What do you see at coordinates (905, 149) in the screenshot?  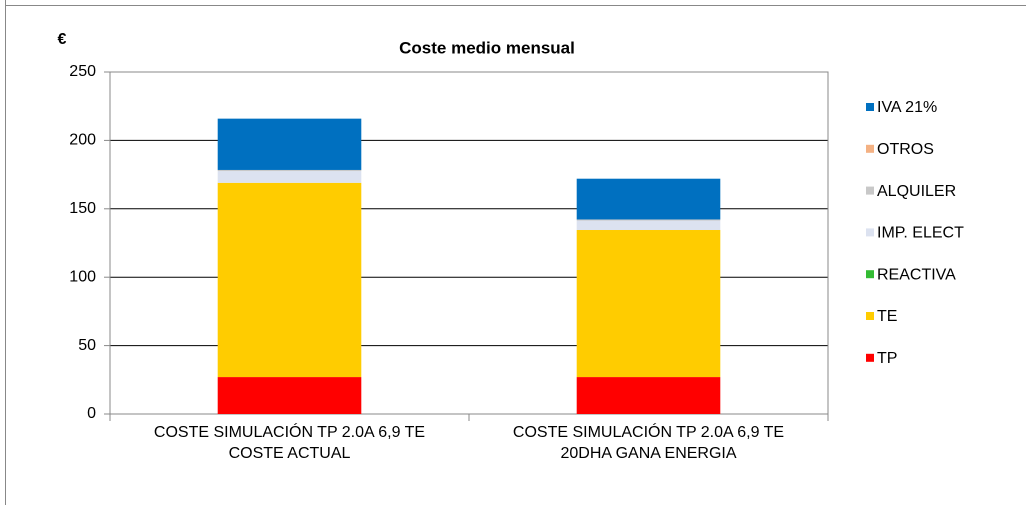 I see `legend-label: OTROS` at bounding box center [905, 149].